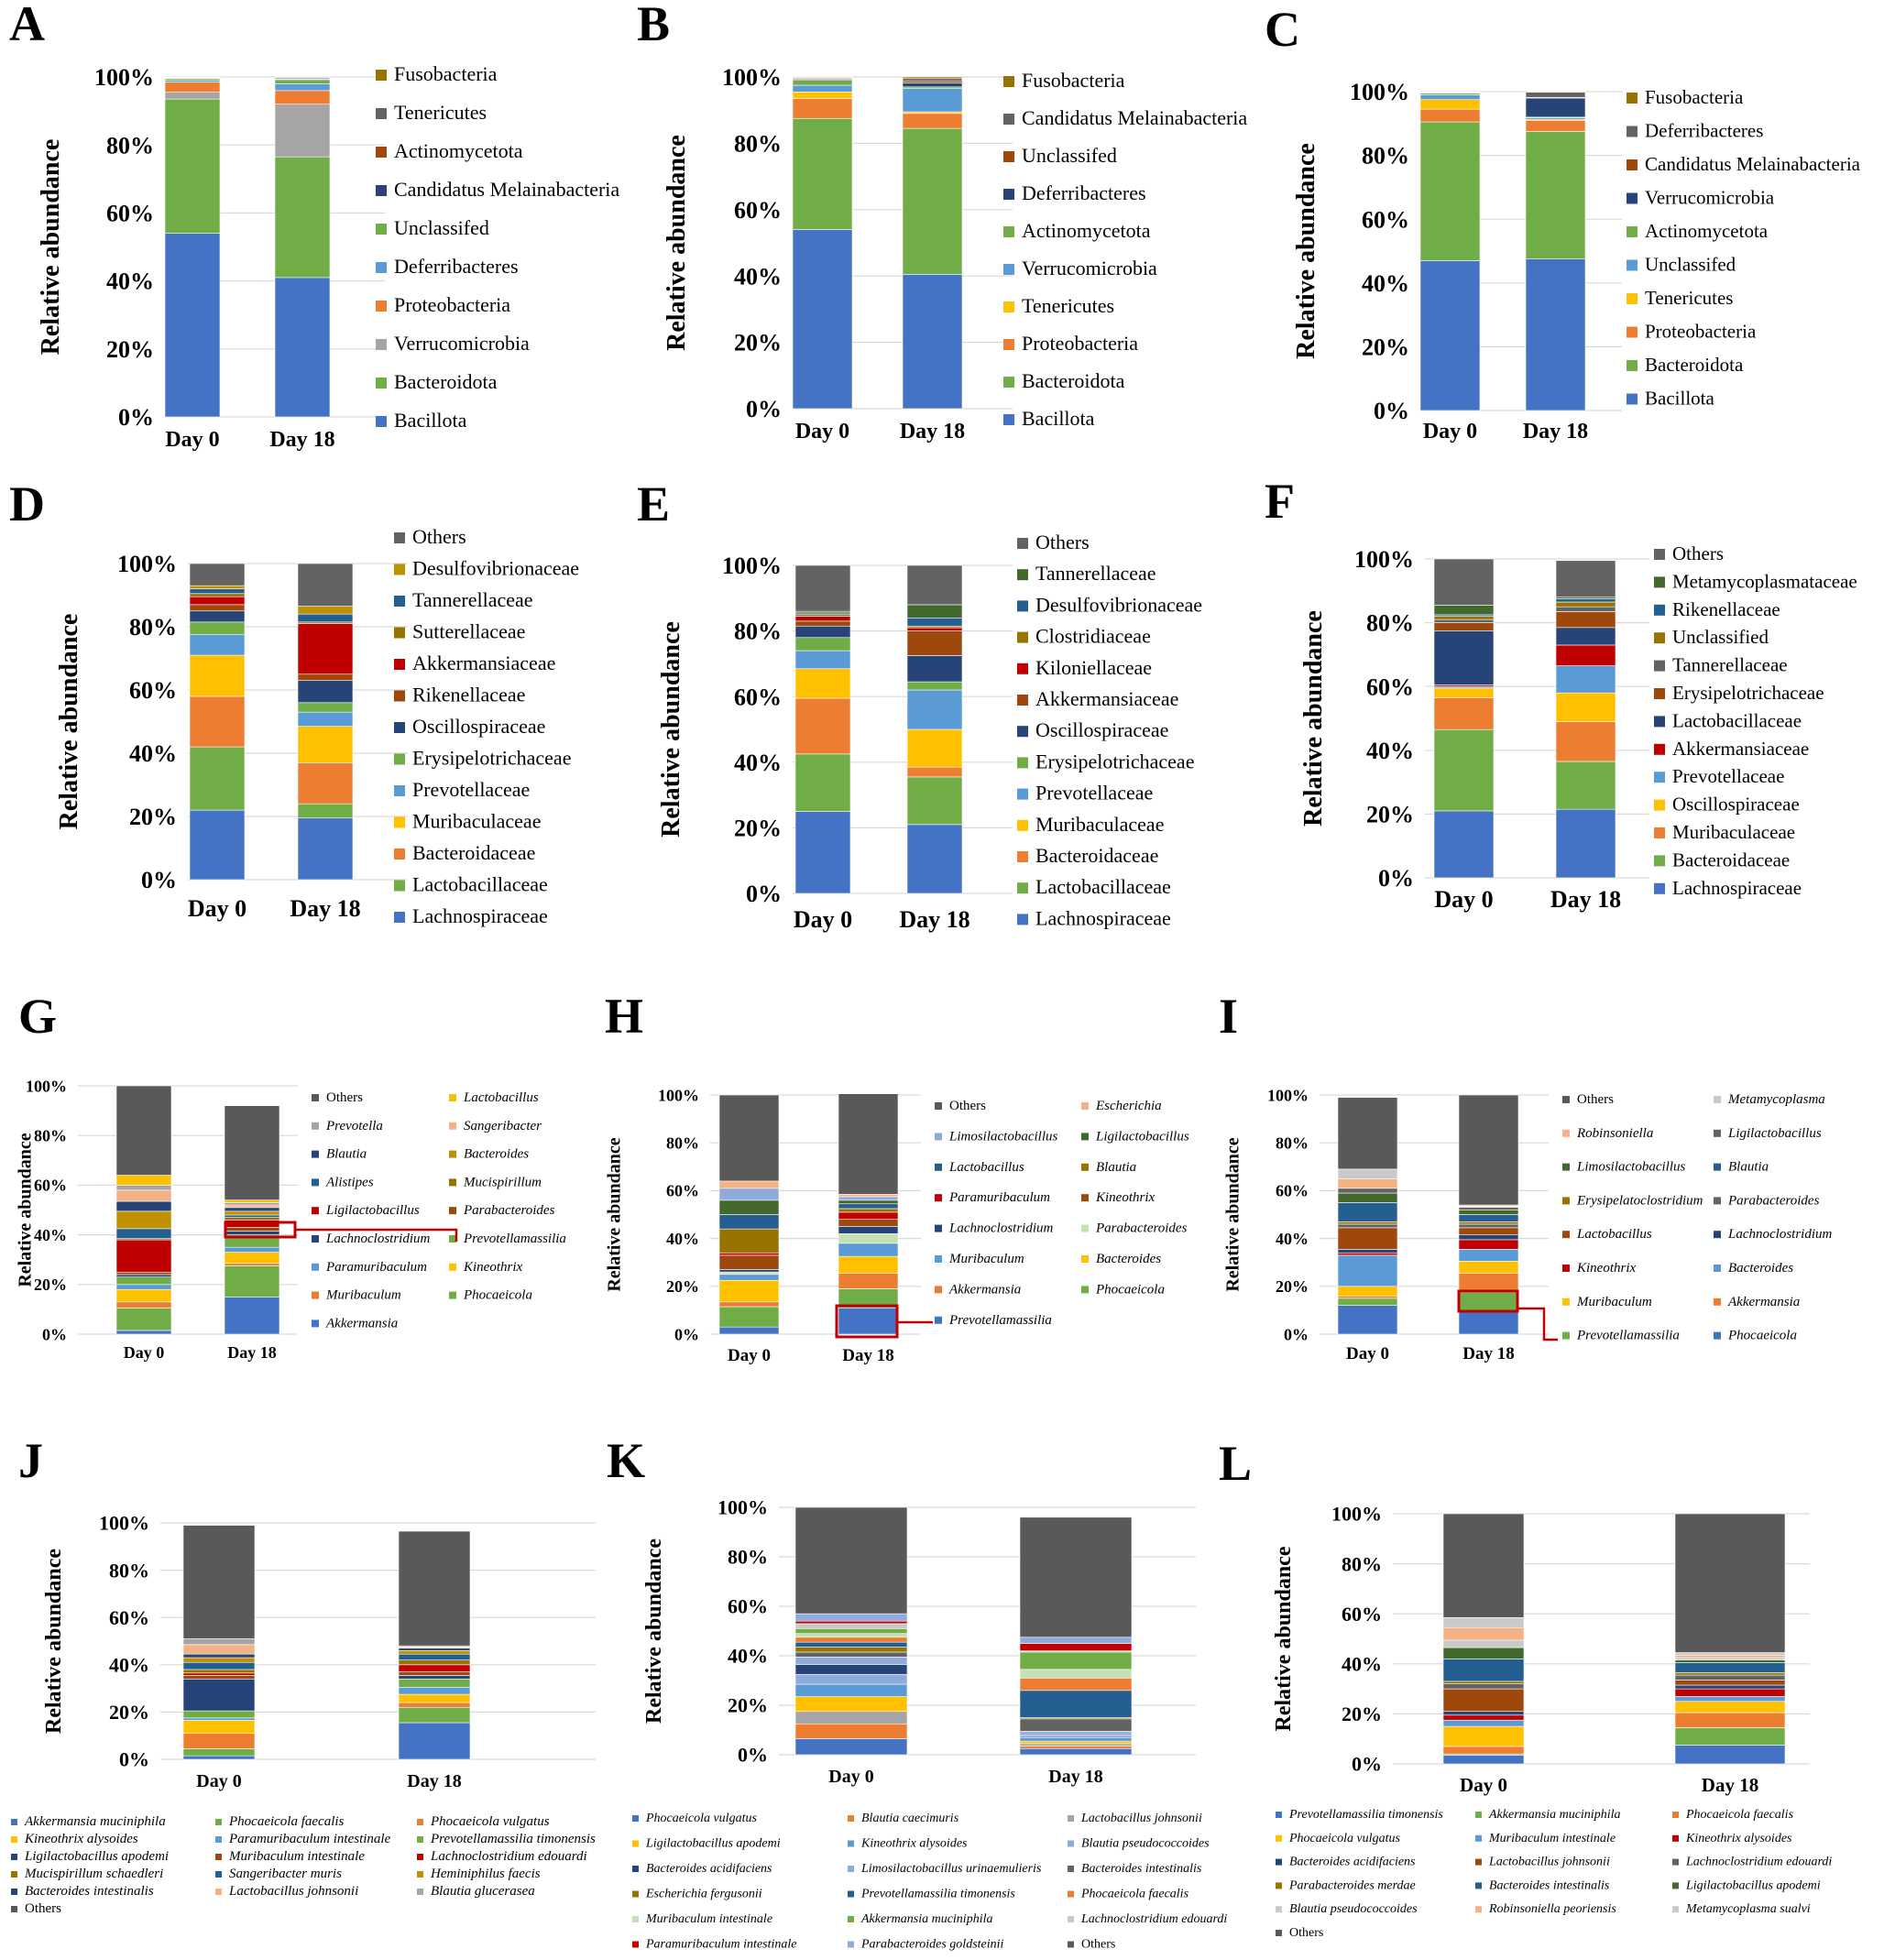 The image size is (1884, 1960). What do you see at coordinates (1748, 1909) in the screenshot?
I see `legend-label-metamycoplasma-sualvi: Metamycoplasma sualvi` at bounding box center [1748, 1909].